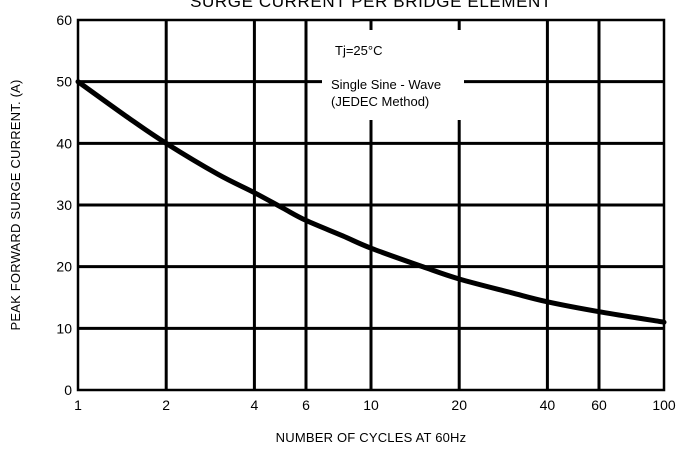 The width and height of the screenshot is (683, 450). What do you see at coordinates (393, 75) in the screenshot?
I see `annotation-background` at bounding box center [393, 75].